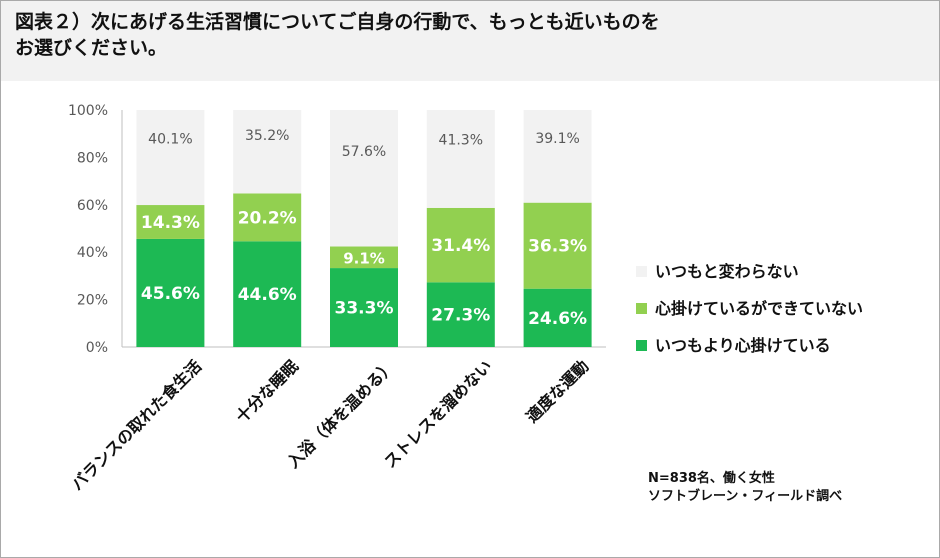 The height and width of the screenshot is (558, 940). What do you see at coordinates (97, 348) in the screenshot?
I see `y-tick-label: 0%` at bounding box center [97, 348].